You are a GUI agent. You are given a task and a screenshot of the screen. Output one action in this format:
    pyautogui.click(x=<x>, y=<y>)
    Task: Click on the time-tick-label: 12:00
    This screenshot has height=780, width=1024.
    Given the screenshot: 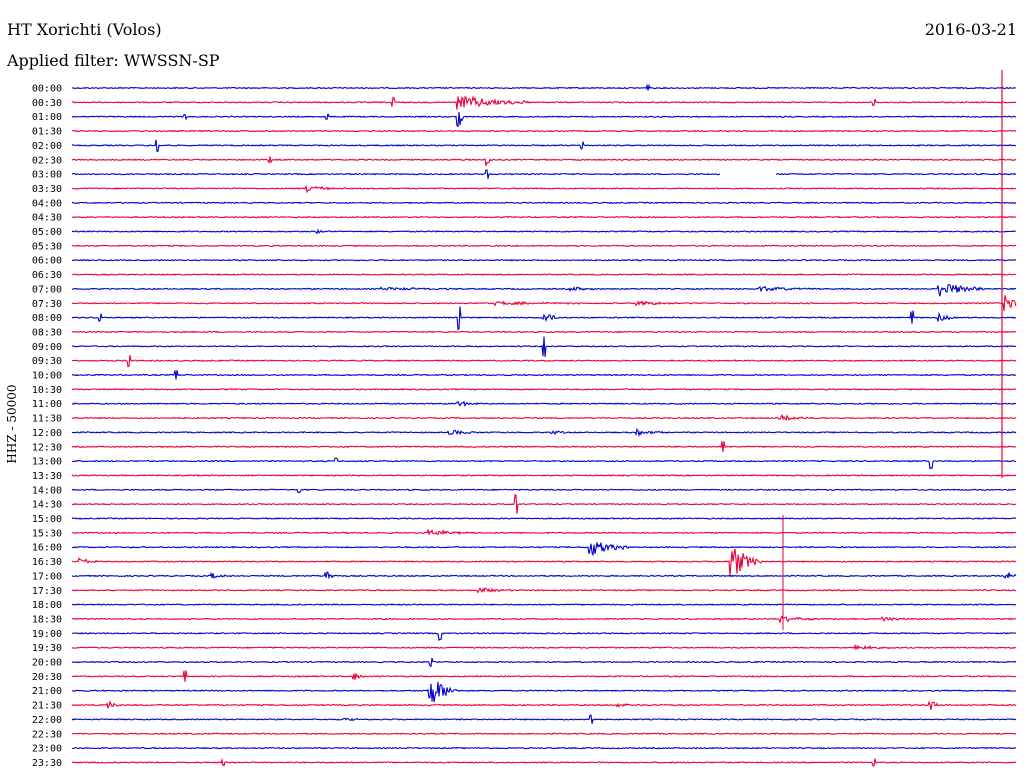 What is the action you would take?
    pyautogui.click(x=47, y=433)
    